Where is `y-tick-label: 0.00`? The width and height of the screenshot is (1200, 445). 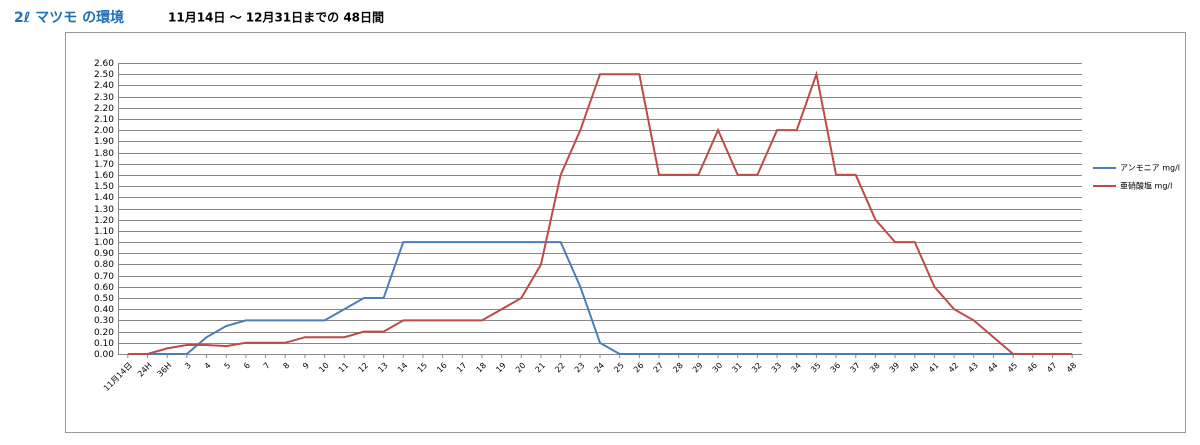
y-tick-label: 0.00 is located at coordinates (104, 355).